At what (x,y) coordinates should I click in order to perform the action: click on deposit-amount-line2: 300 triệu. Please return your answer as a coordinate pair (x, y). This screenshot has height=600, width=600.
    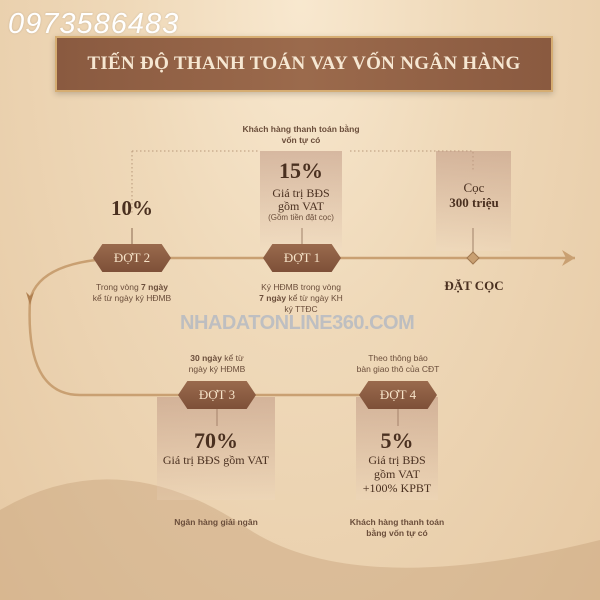
    Looking at the image, I should click on (474, 202).